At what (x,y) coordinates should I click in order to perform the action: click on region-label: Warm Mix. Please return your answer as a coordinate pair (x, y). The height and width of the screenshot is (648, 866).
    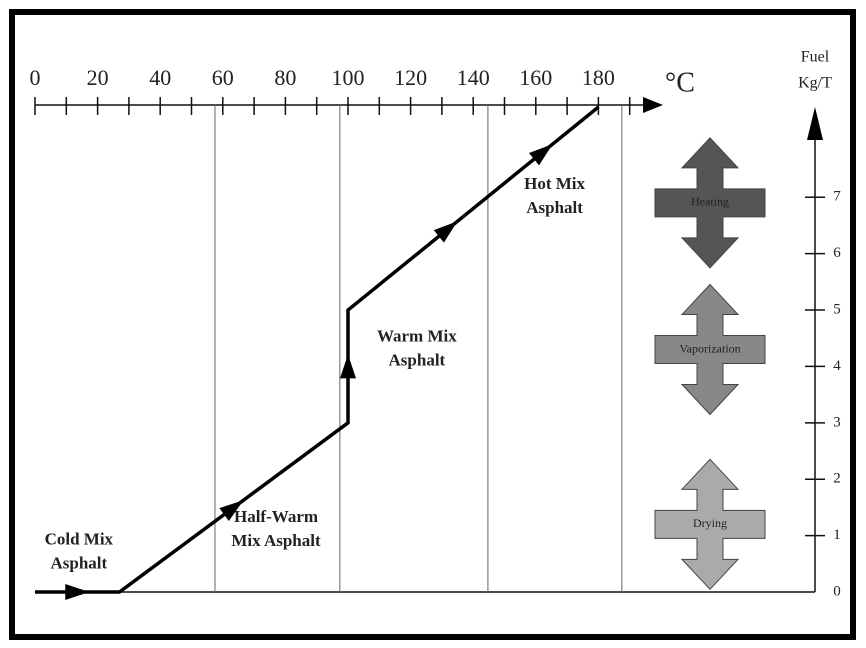
    Looking at the image, I should click on (417, 335).